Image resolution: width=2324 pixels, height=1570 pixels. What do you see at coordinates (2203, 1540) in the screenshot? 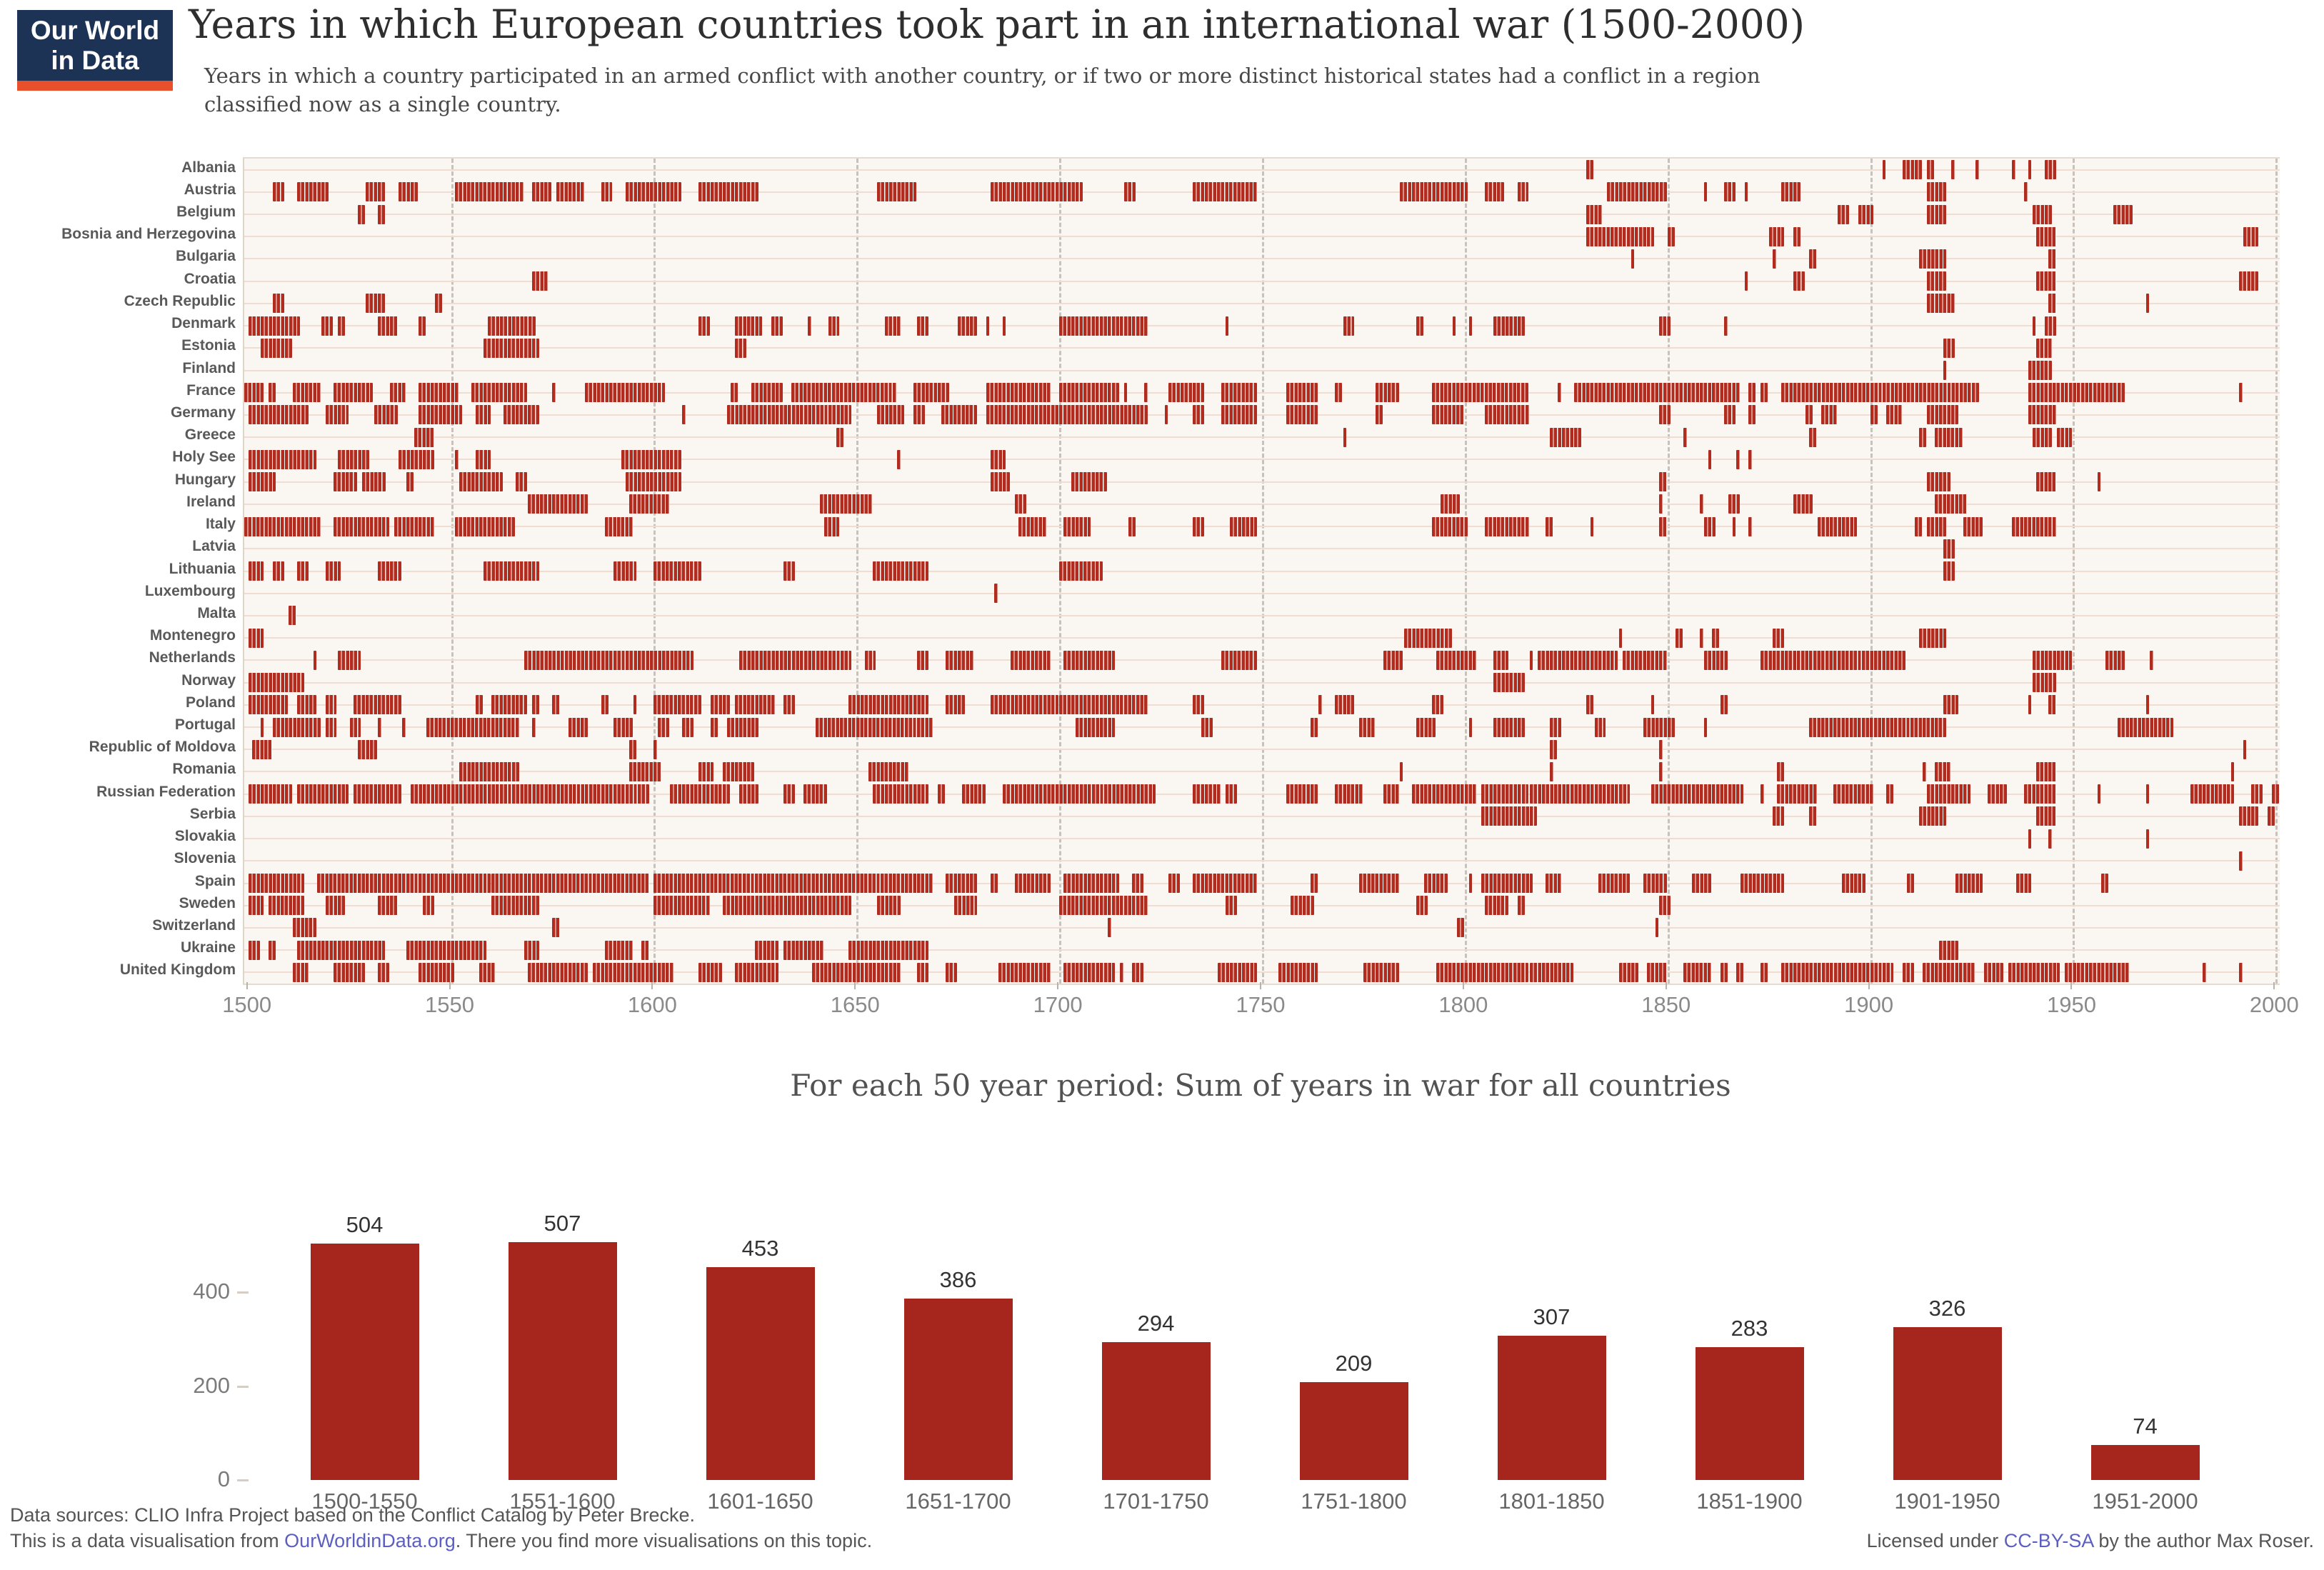
I see `footer-license-text-after: by the author Max Roser.` at bounding box center [2203, 1540].